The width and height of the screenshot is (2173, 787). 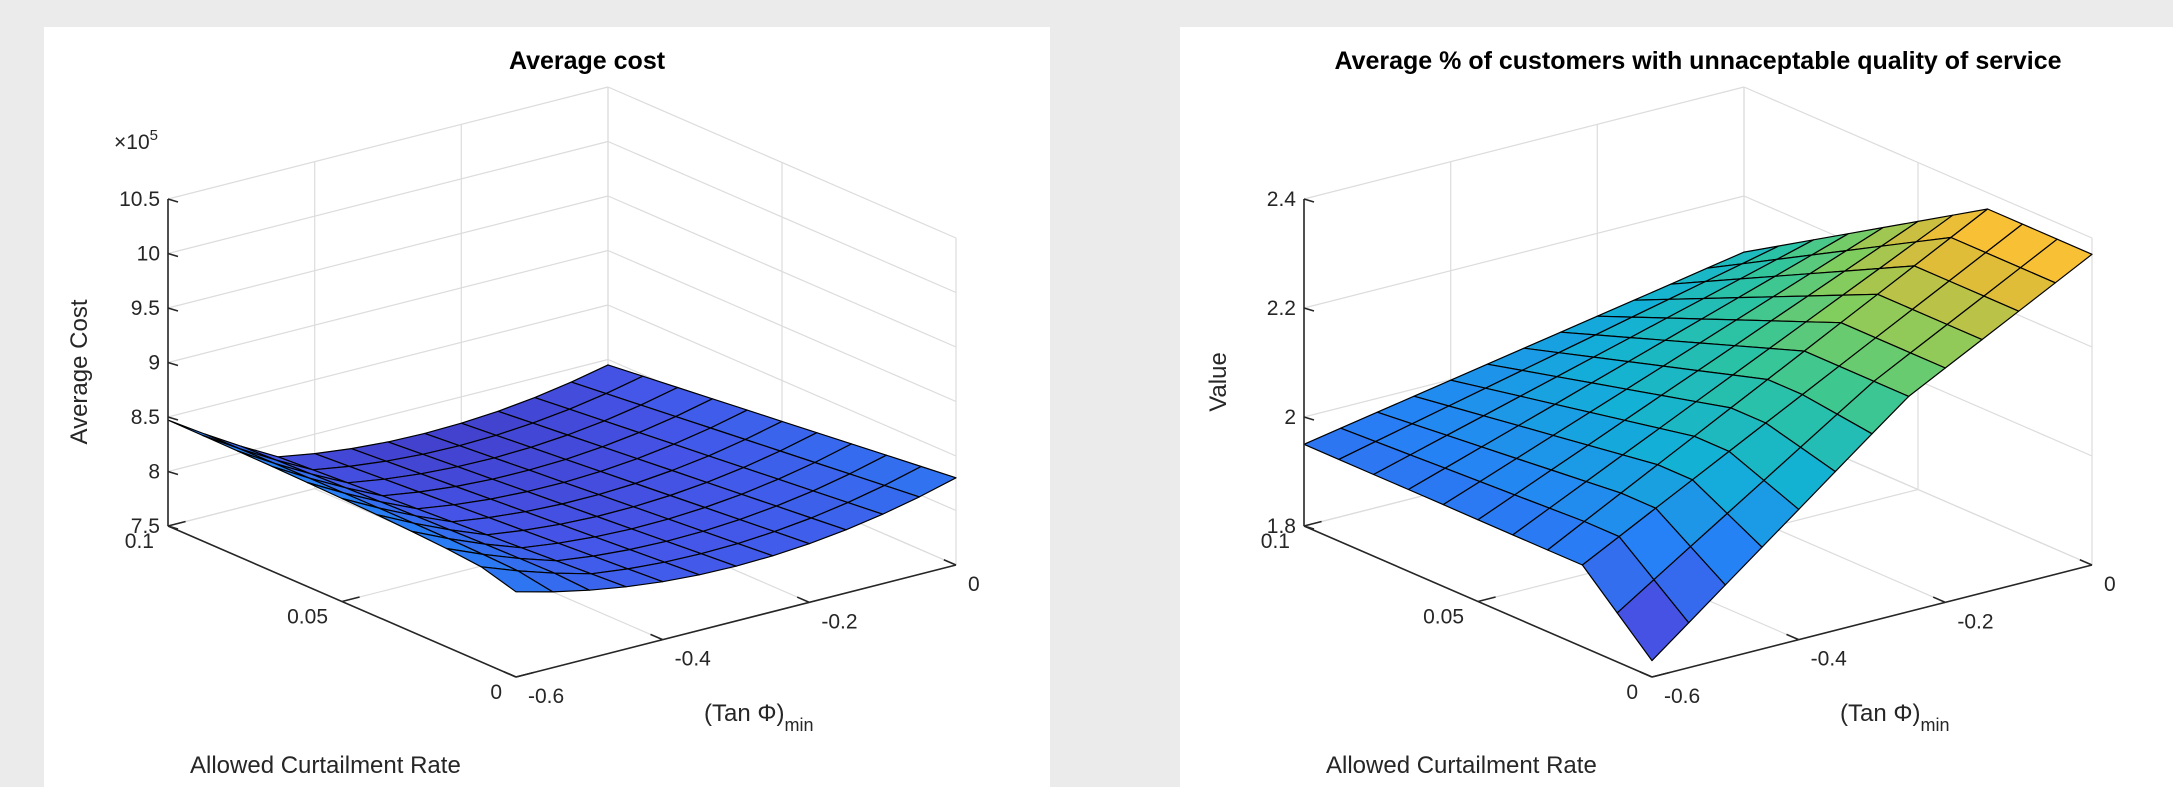 I want to click on z-tick-label: 8.5, so click(x=145, y=417).